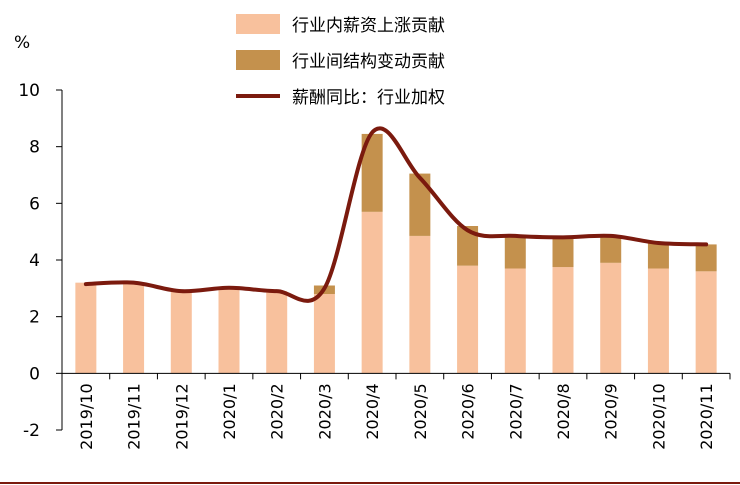  What do you see at coordinates (29, 91) in the screenshot?
I see `y-tick-label: 10` at bounding box center [29, 91].